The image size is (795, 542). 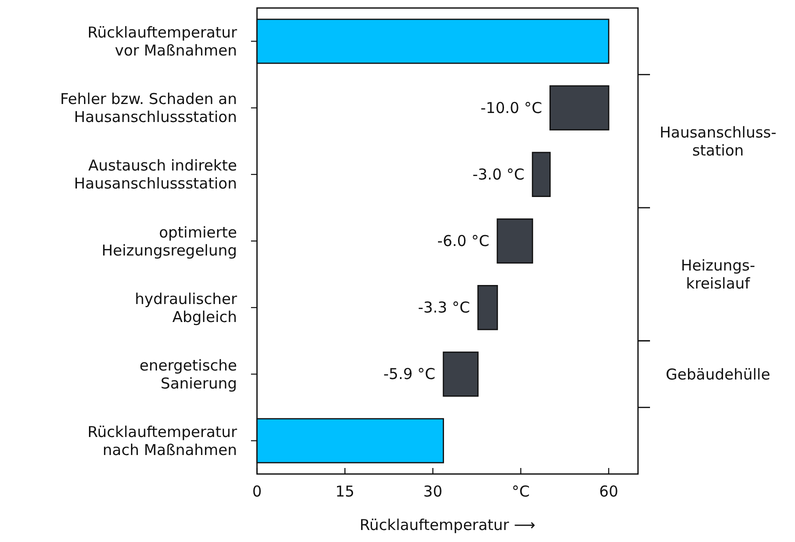 What do you see at coordinates (718, 141) in the screenshot?
I see `text: Hausanschluss- station` at bounding box center [718, 141].